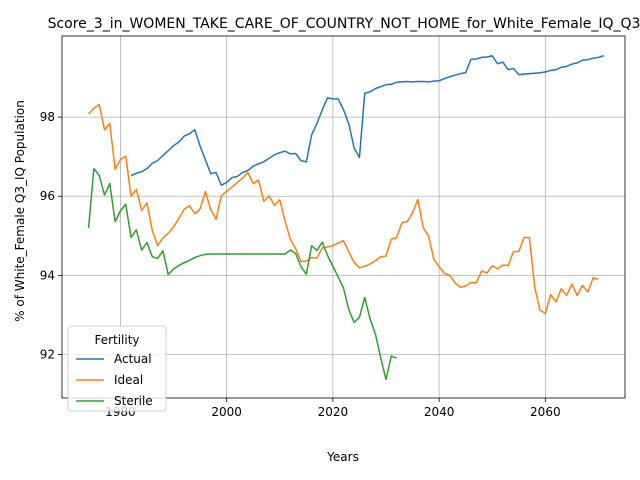 This screenshot has width=640, height=480. What do you see at coordinates (133, 401) in the screenshot?
I see `legend-label-sterile: Sterile` at bounding box center [133, 401].